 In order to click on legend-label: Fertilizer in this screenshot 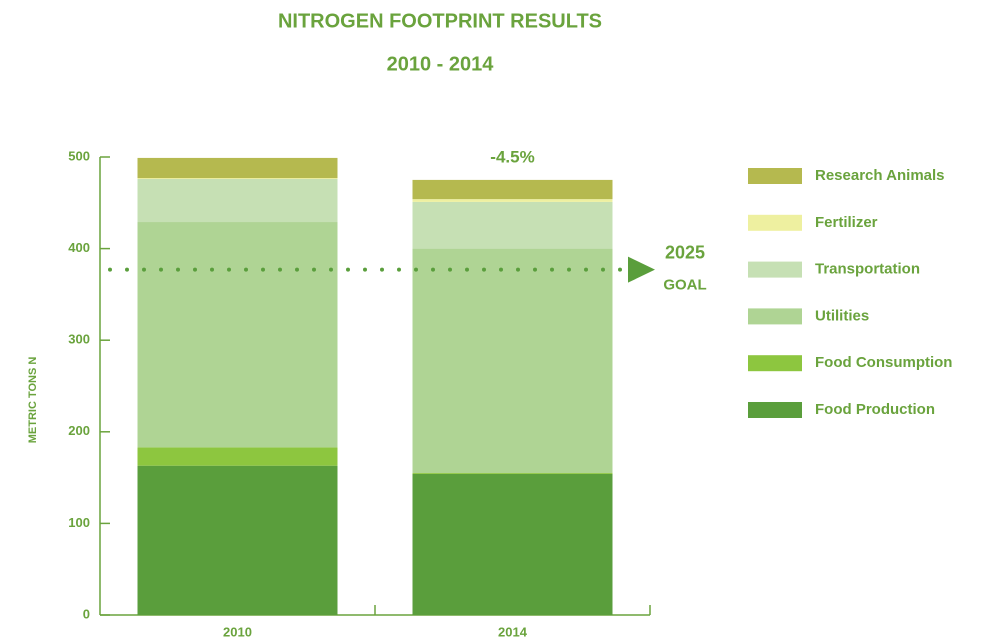, I will do `click(846, 222)`.